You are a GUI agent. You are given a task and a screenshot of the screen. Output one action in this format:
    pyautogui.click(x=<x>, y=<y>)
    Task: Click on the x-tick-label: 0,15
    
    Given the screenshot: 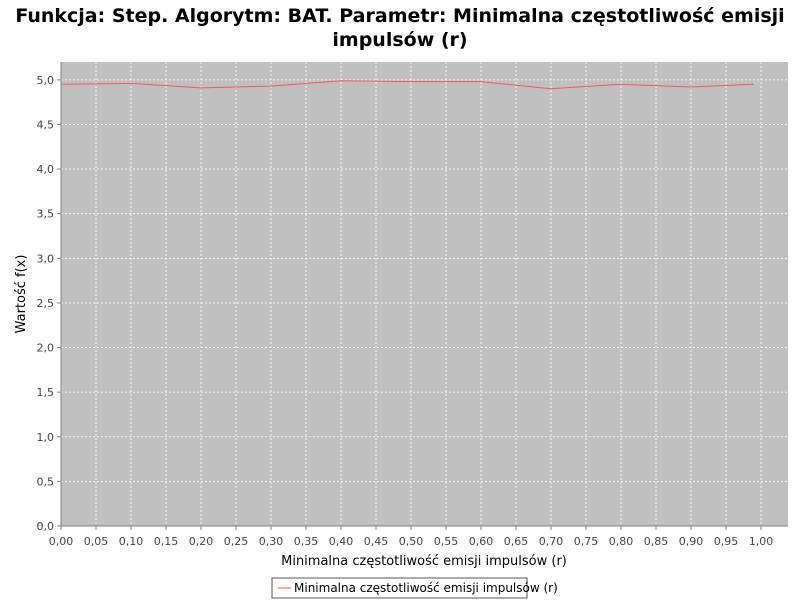 What is the action you would take?
    pyautogui.click(x=166, y=541)
    